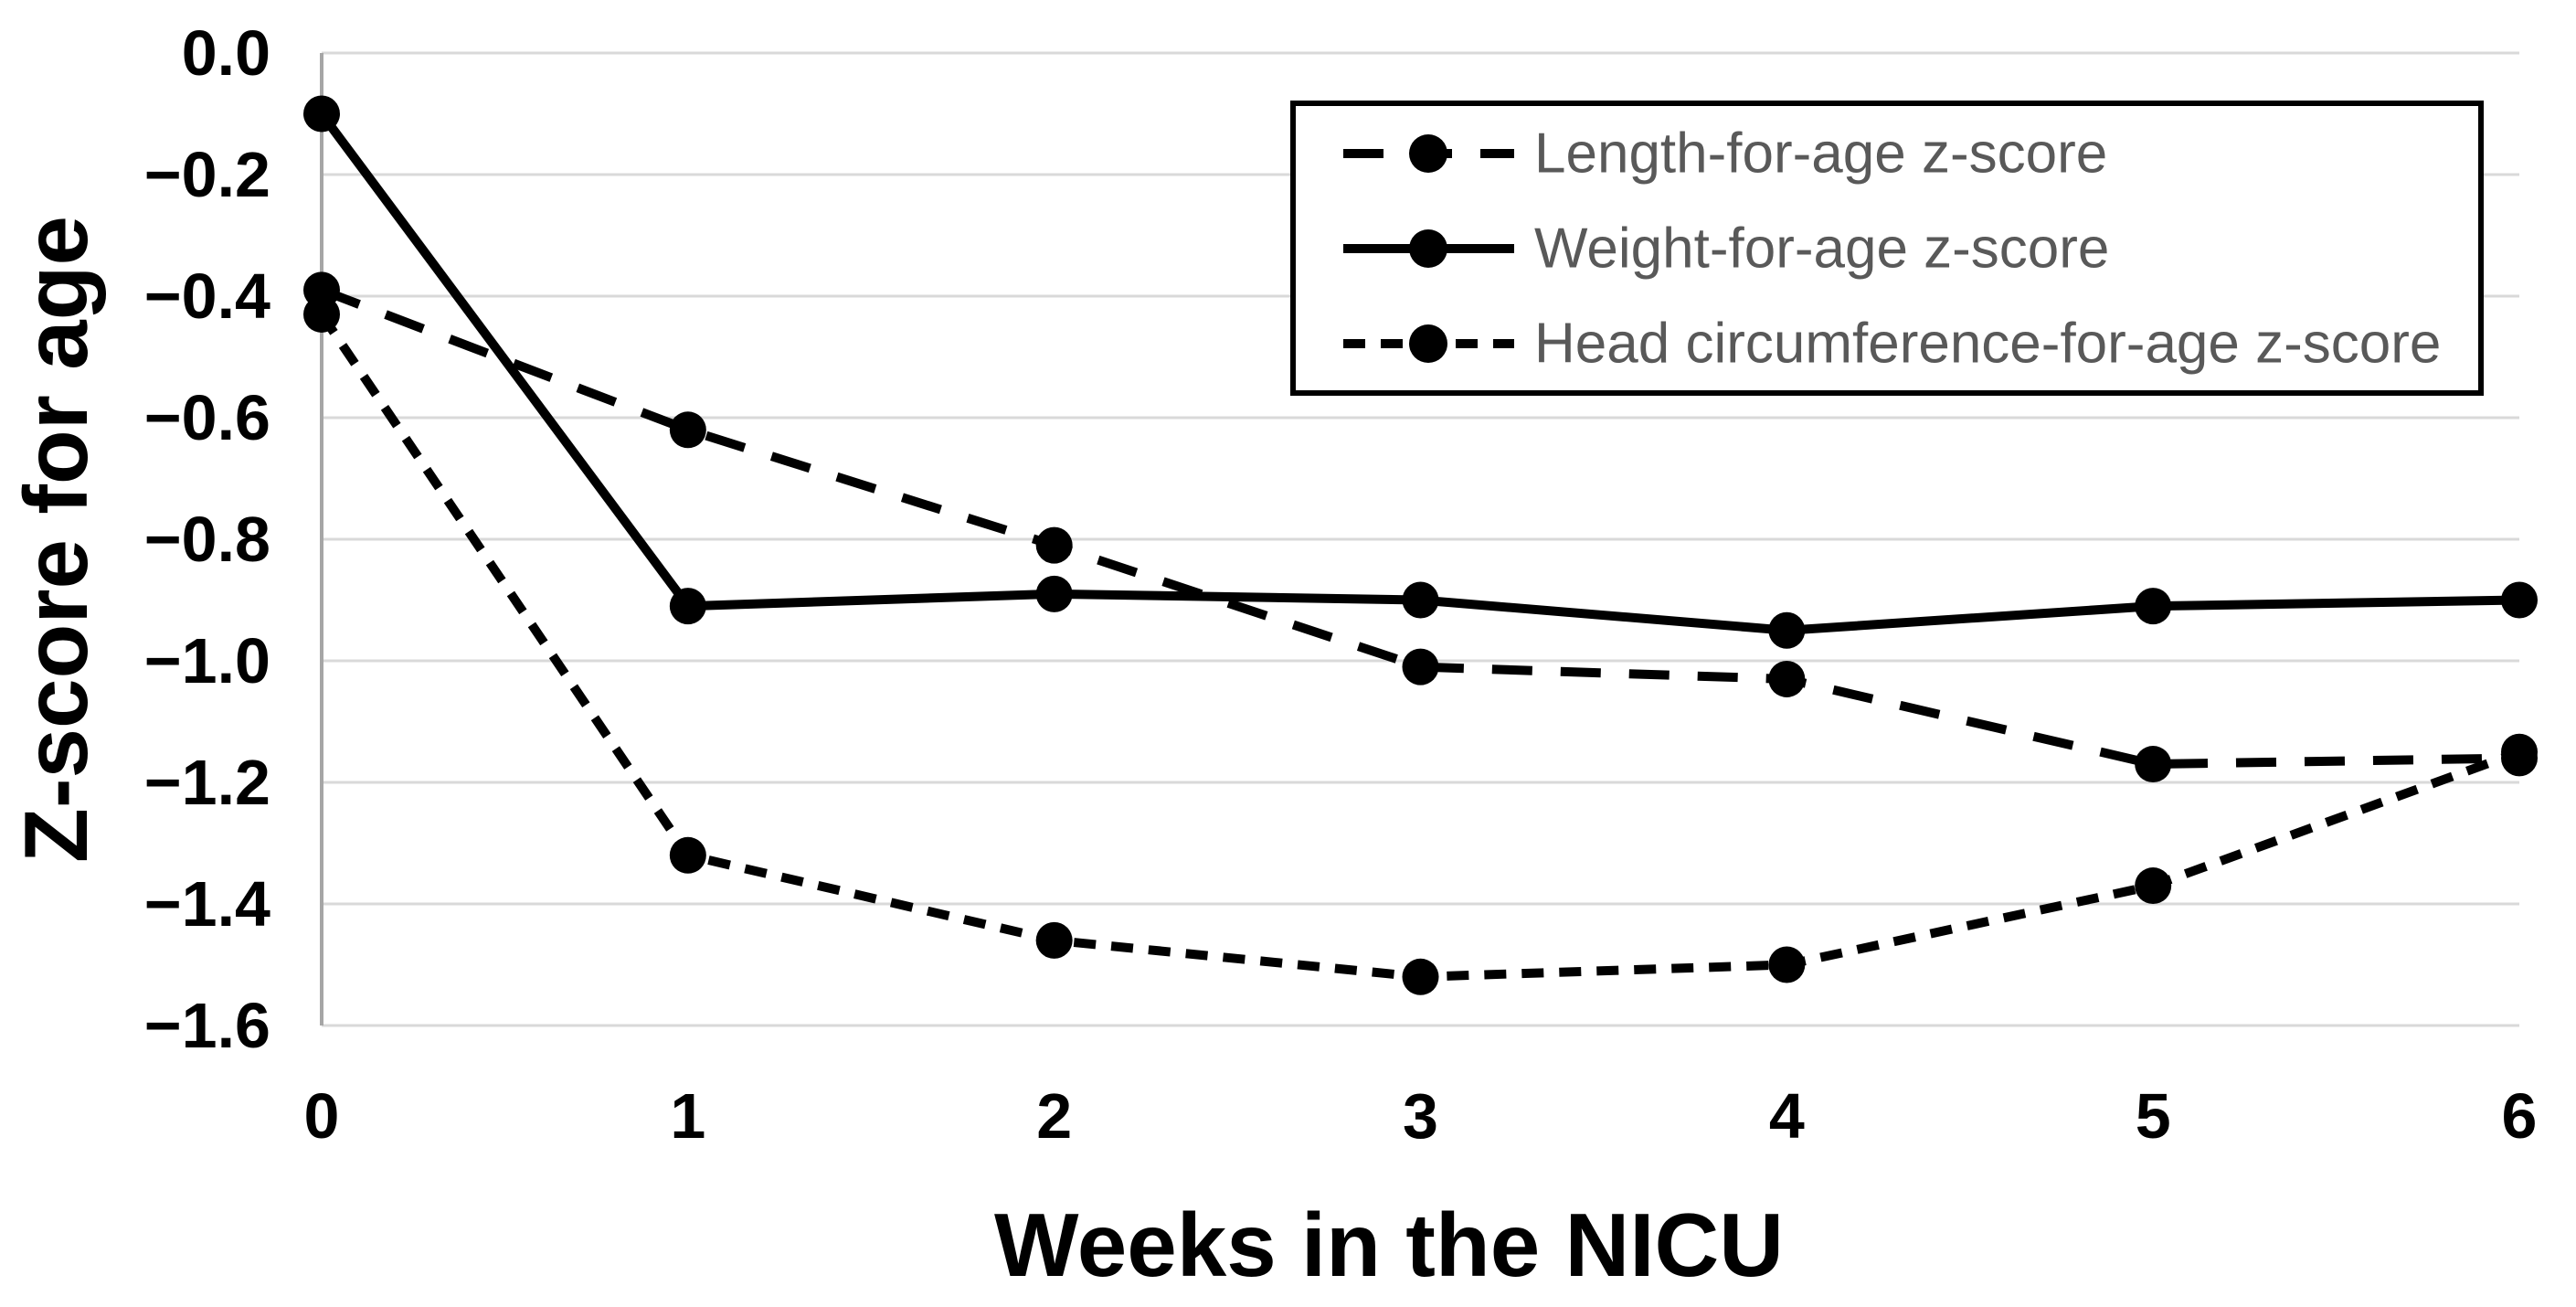 The height and width of the screenshot is (1307, 2576). I want to click on legend-marker-length-for-age-z-score, so click(1428, 153).